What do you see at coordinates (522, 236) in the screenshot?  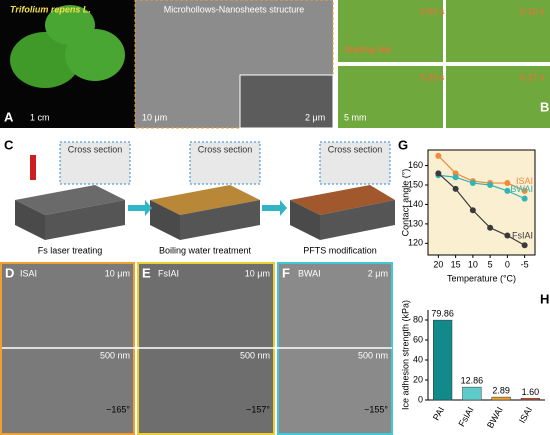 I see `series-name: FsIAI` at bounding box center [522, 236].